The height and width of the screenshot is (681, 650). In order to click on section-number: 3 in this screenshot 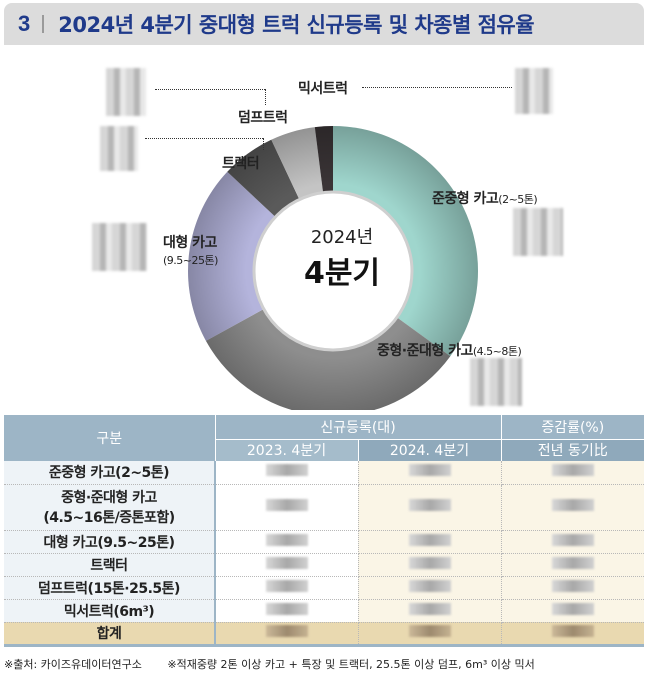, I will do `click(24, 23)`.